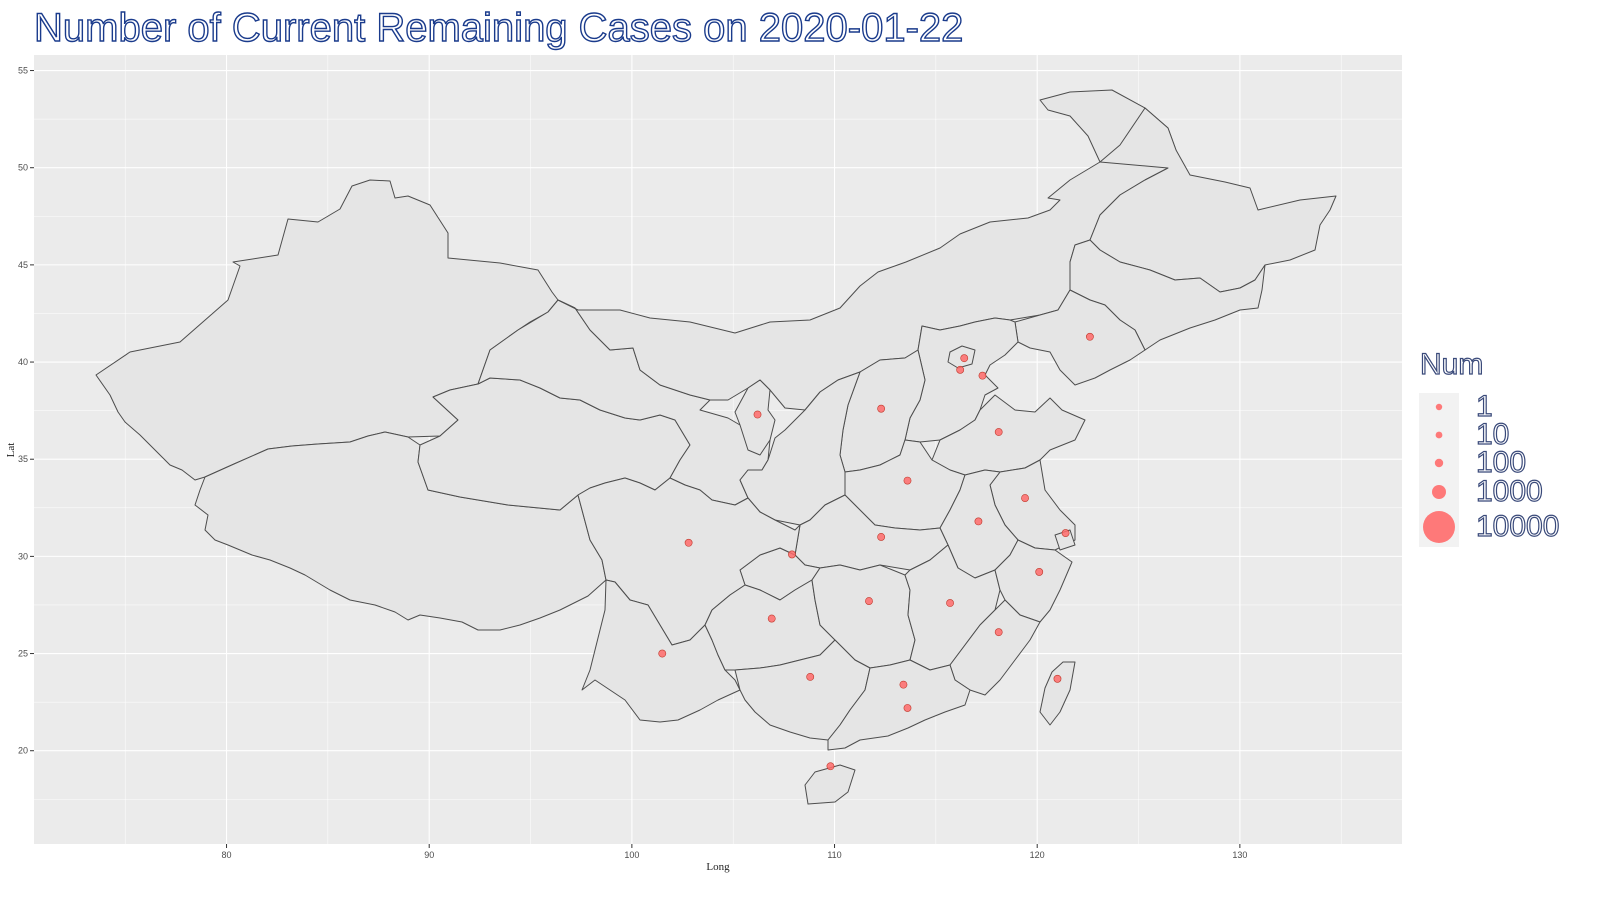  Describe the element at coordinates (1037, 855) in the screenshot. I see `x-tick-label: 120` at that location.